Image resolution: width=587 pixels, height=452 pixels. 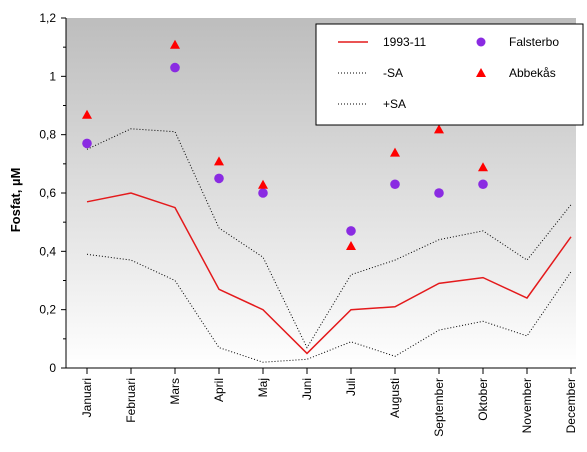 I want to click on legend: 1993-11 -SA +SA Falsterbo Abbekås, so click(x=449, y=74).